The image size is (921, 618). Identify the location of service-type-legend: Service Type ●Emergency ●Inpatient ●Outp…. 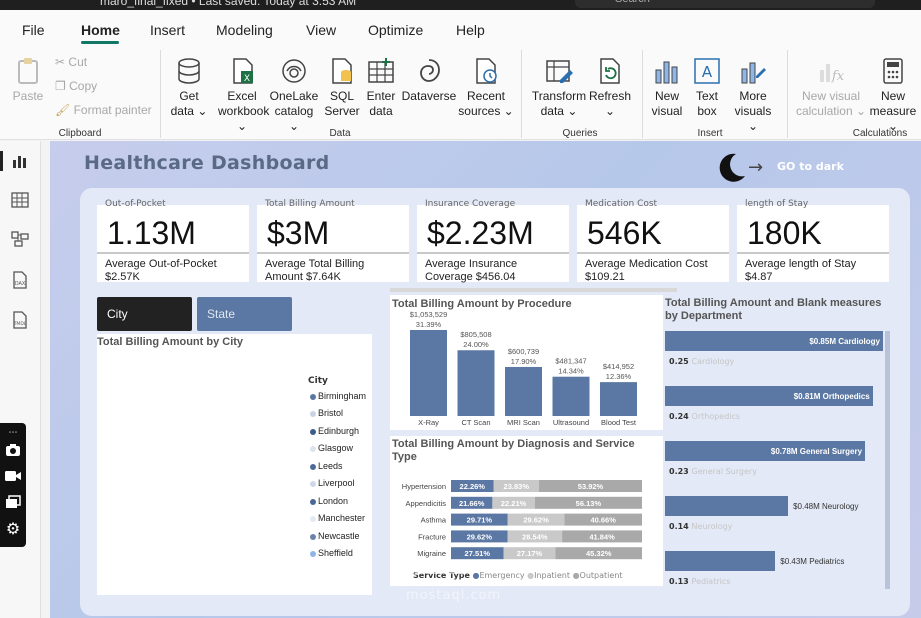
(518, 575).